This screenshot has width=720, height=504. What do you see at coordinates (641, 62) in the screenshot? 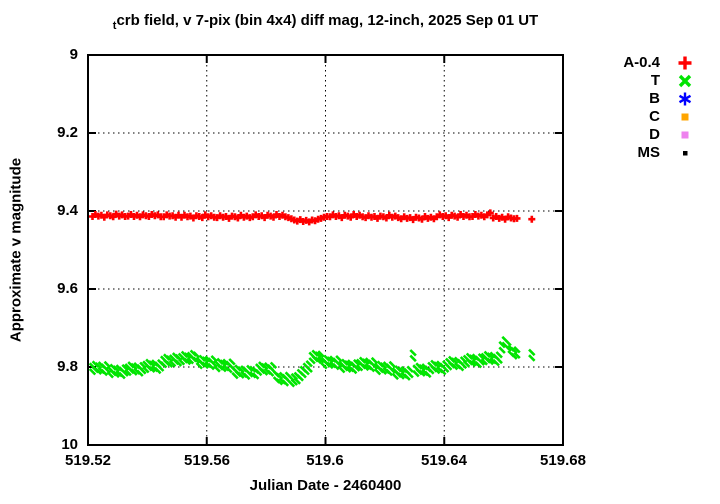
I see `legend-label: A-0.4` at bounding box center [641, 62].